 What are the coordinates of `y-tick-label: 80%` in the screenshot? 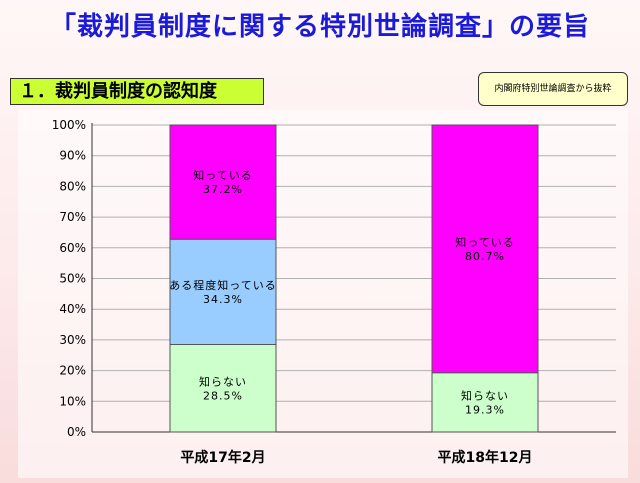 It's located at (72, 186).